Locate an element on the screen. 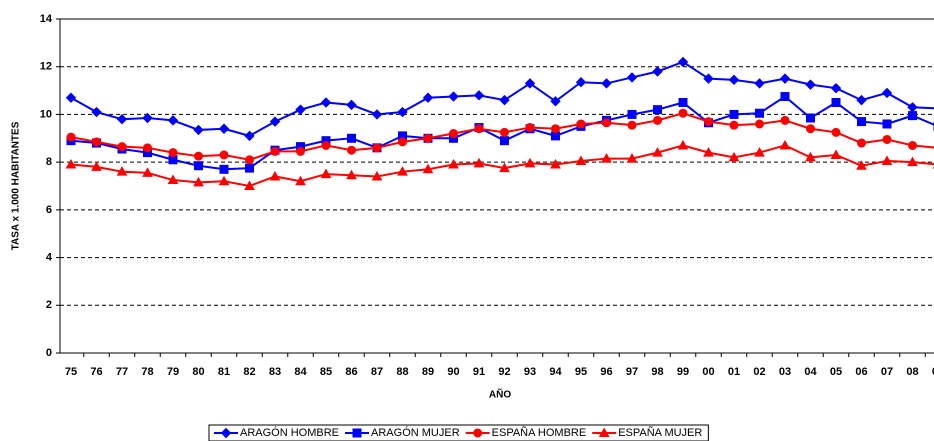  x-tick-label: 87 is located at coordinates (377, 372).